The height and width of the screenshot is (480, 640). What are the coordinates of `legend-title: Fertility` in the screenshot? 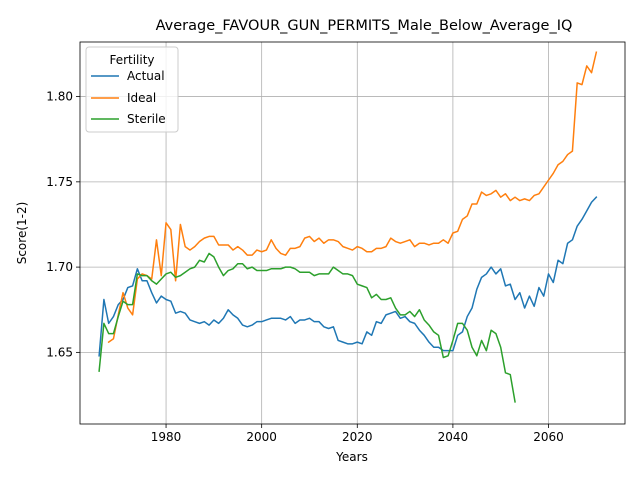 It's located at (131, 60).